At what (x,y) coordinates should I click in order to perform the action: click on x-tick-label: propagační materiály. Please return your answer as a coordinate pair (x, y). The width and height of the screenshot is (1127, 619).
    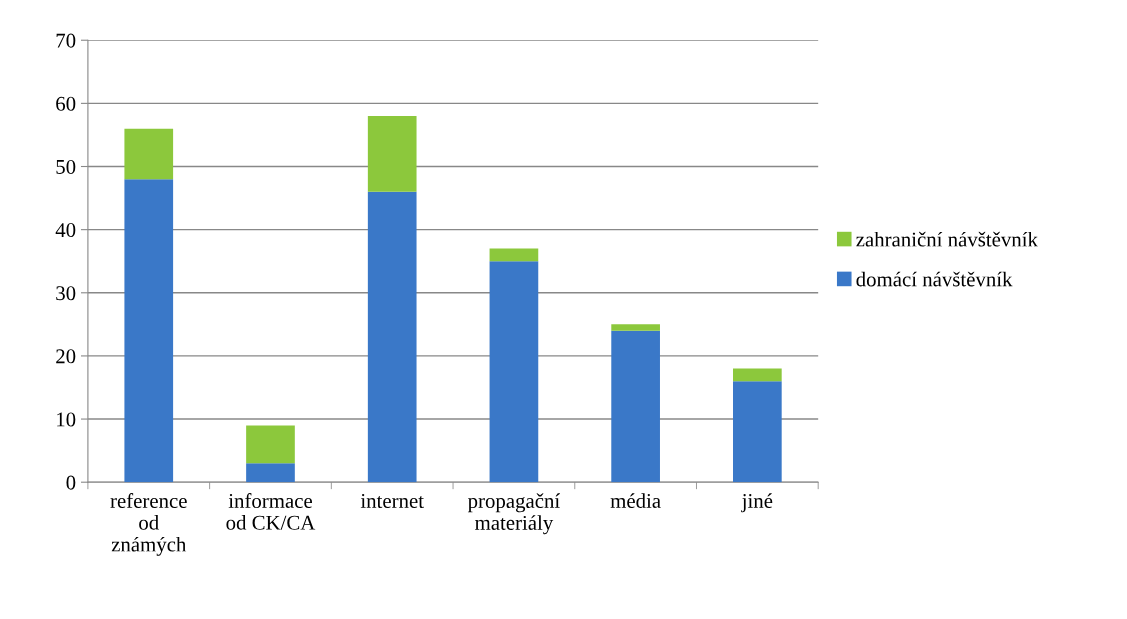
    Looking at the image, I should click on (513, 514).